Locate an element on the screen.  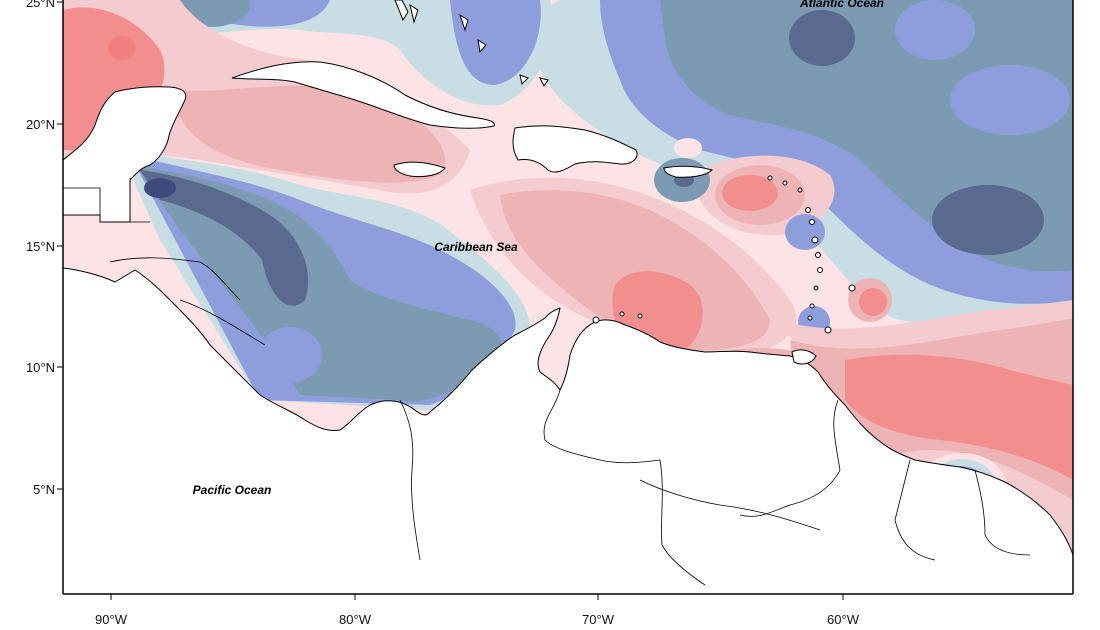
national-border-honduras is located at coordinates (175, 279).